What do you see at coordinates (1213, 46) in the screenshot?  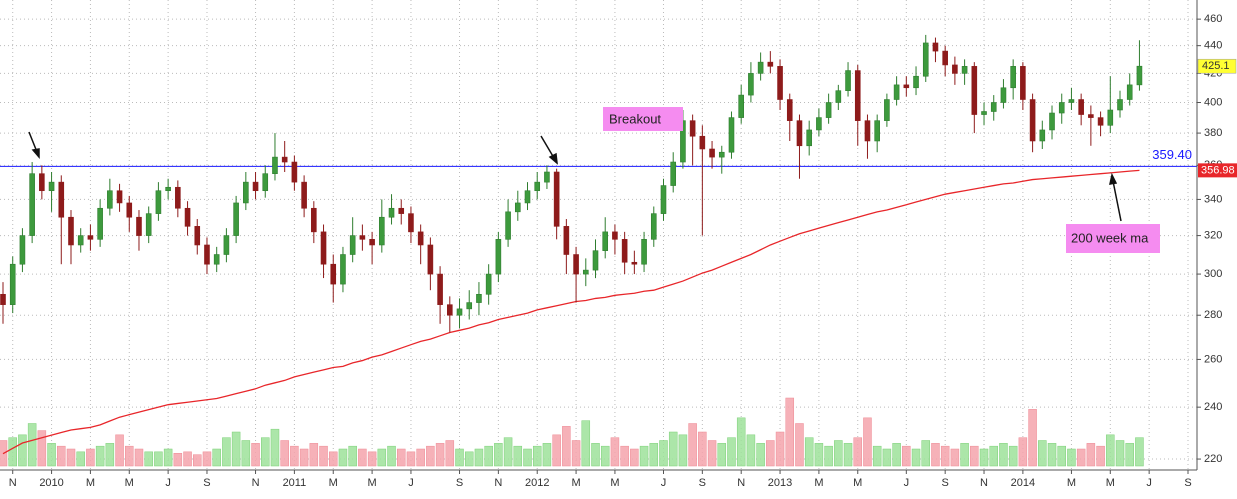 I see `y-tick-label: 440` at bounding box center [1213, 46].